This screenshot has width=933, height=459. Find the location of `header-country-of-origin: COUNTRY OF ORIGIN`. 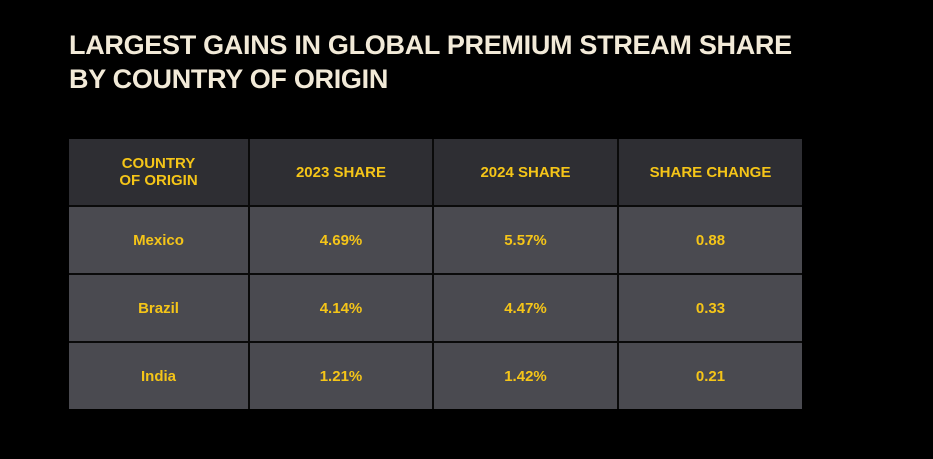

header-country-of-origin: COUNTRY OF ORIGIN is located at coordinates (159, 173).